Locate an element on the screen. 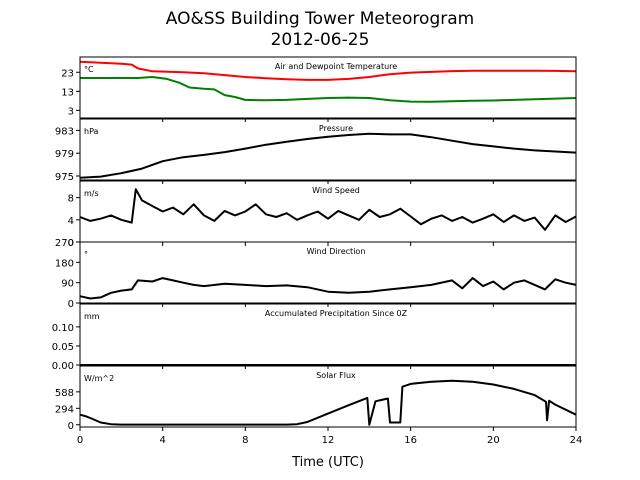 This screenshot has width=640, height=480. panel-3: 0 4 8 Wind Speed m/s is located at coordinates (322, 214).